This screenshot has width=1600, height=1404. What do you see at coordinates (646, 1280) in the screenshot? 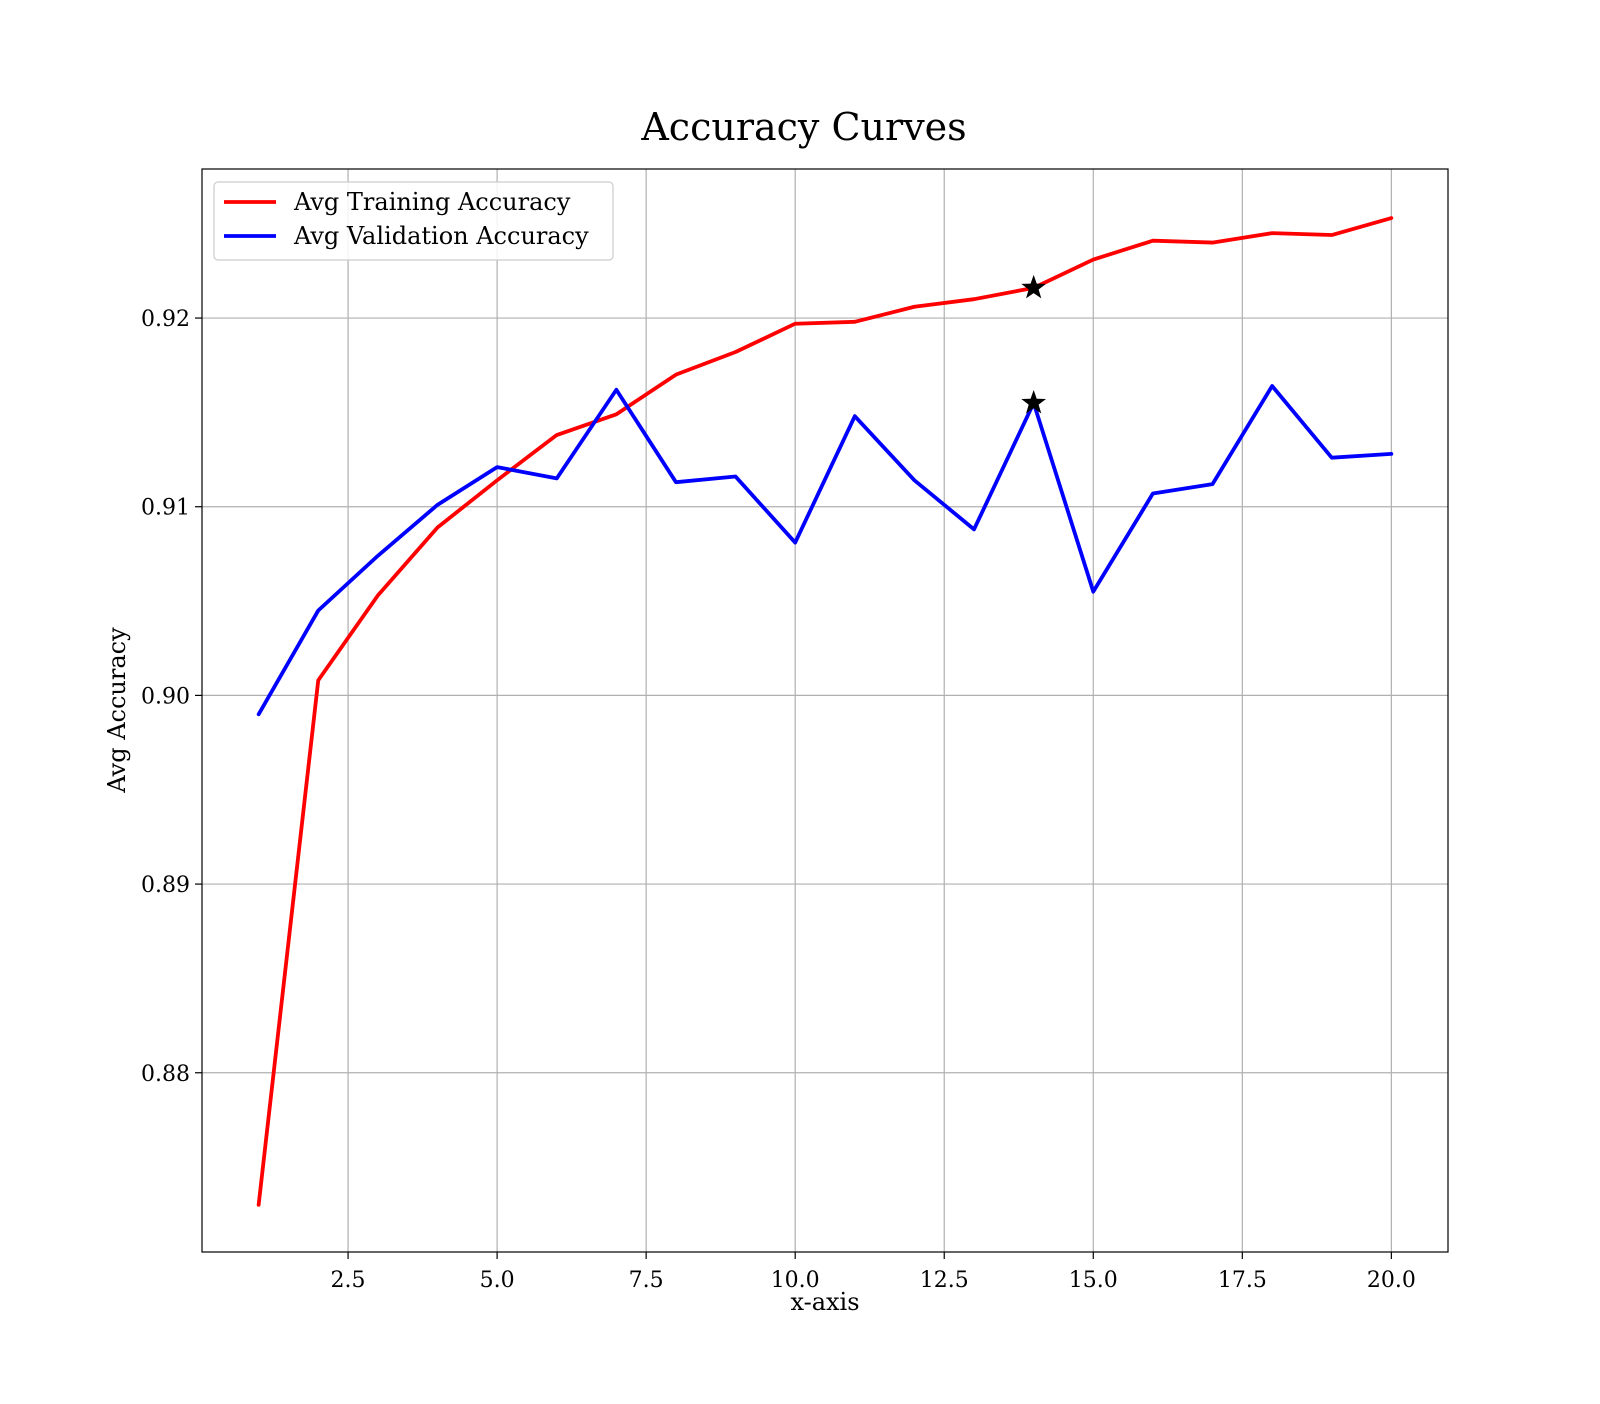
I see `x-tick-label: 7.5` at bounding box center [646, 1280].